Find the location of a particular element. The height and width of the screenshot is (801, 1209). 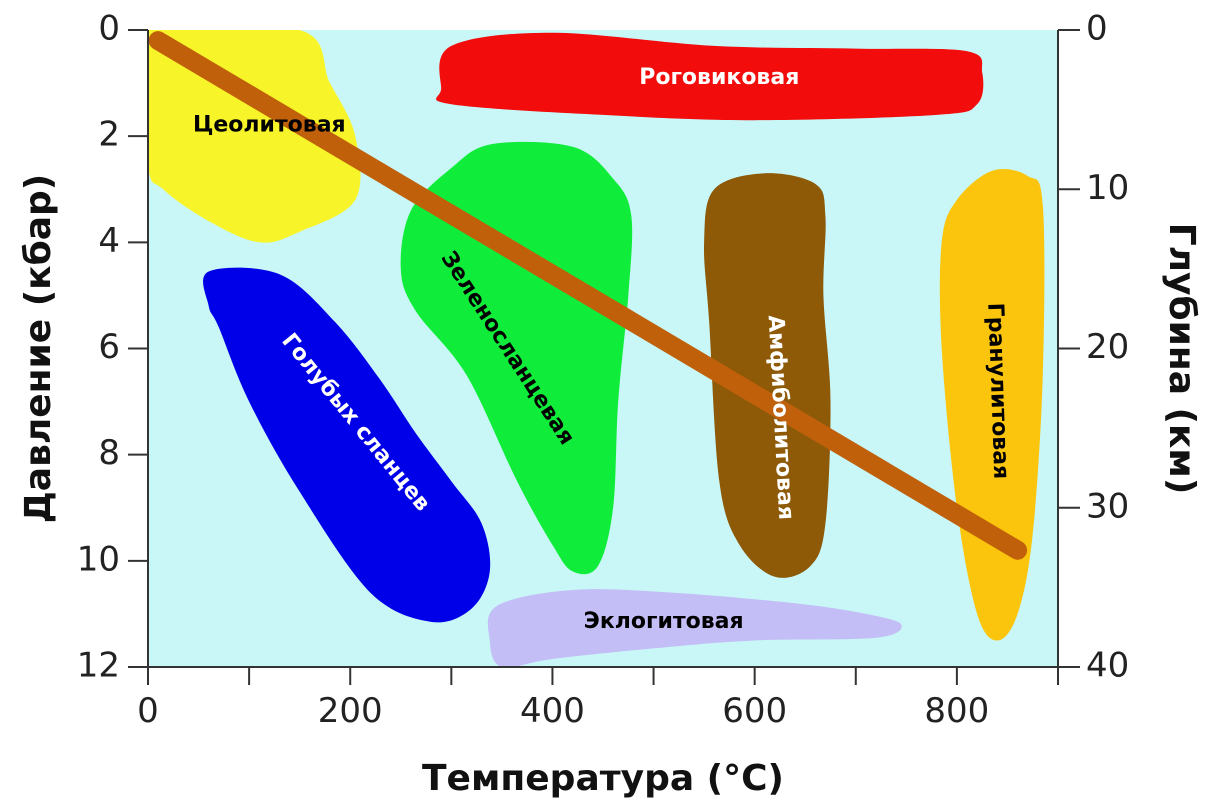

y2-axis-title: Глубина (км) is located at coordinates (1181, 359).